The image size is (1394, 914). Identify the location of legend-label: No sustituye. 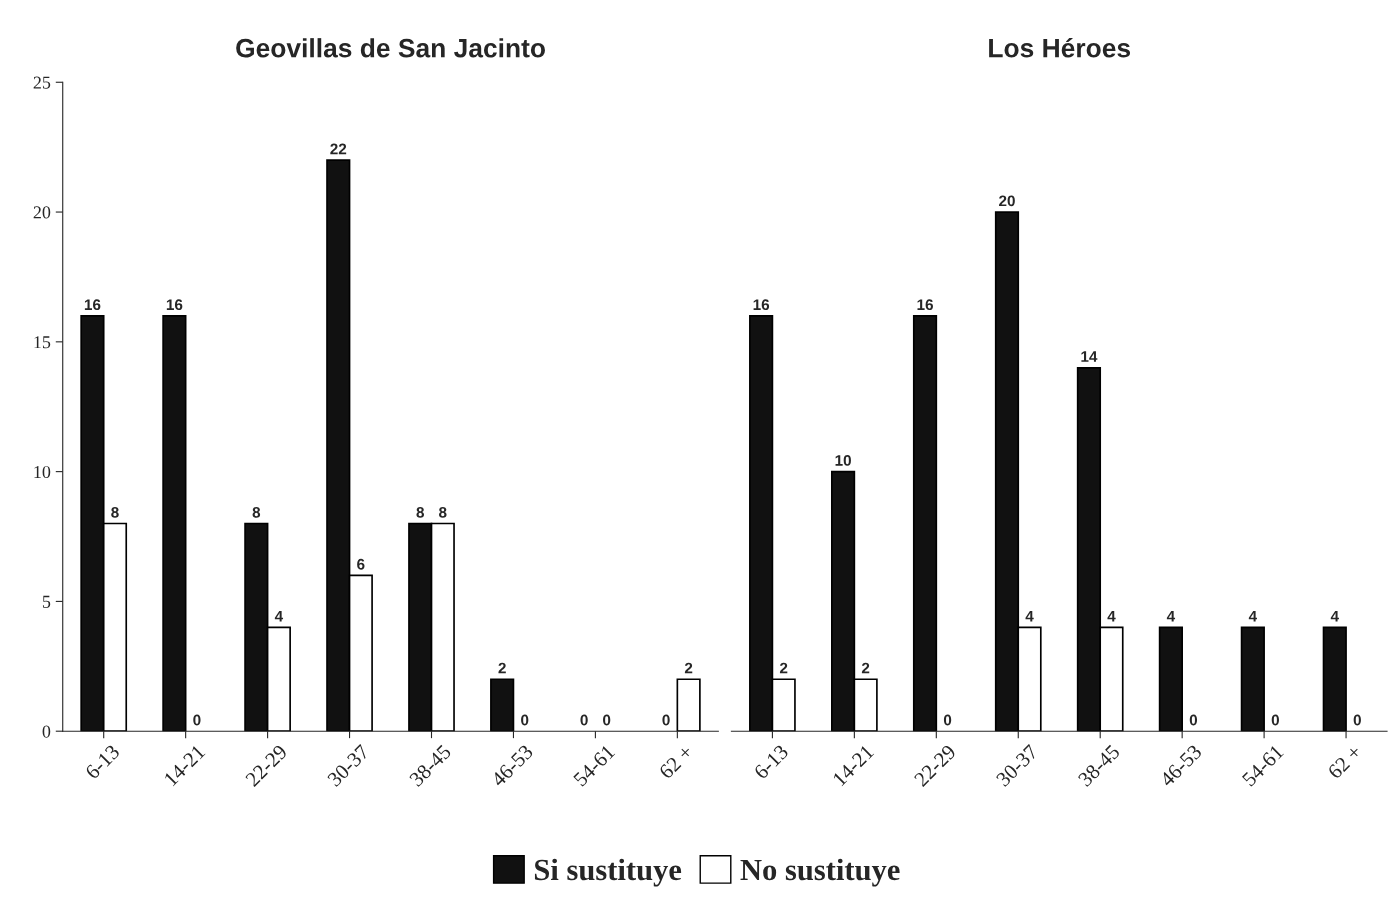
(820, 872).